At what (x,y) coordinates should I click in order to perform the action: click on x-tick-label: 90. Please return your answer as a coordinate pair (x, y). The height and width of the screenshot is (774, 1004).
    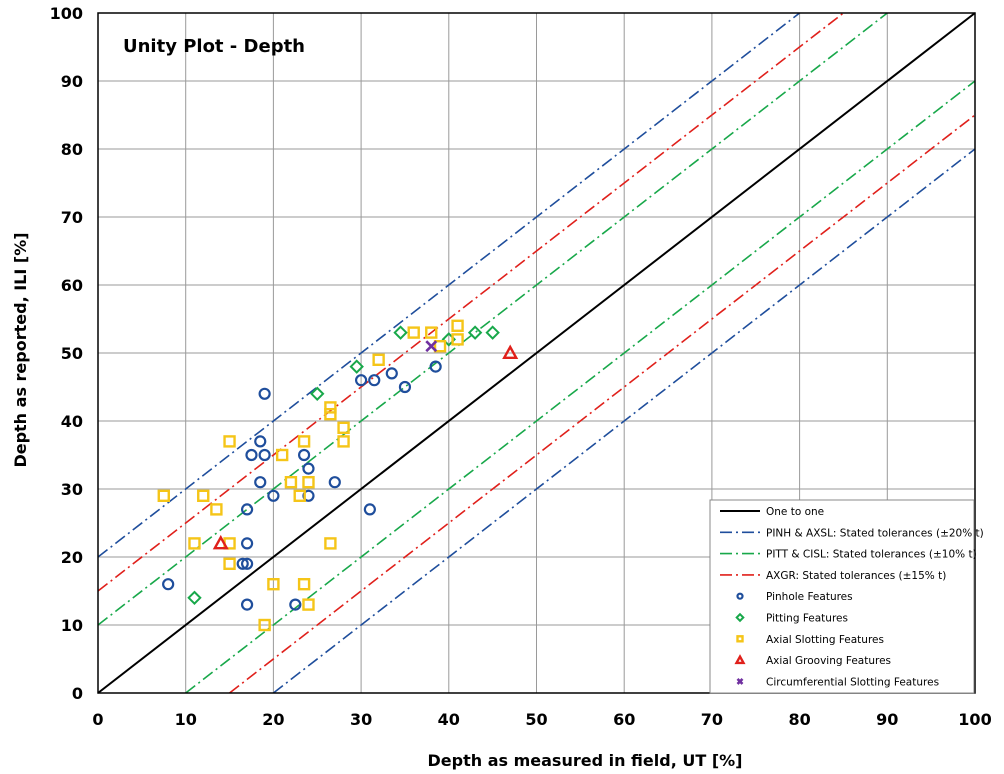
    Looking at the image, I should click on (887, 719).